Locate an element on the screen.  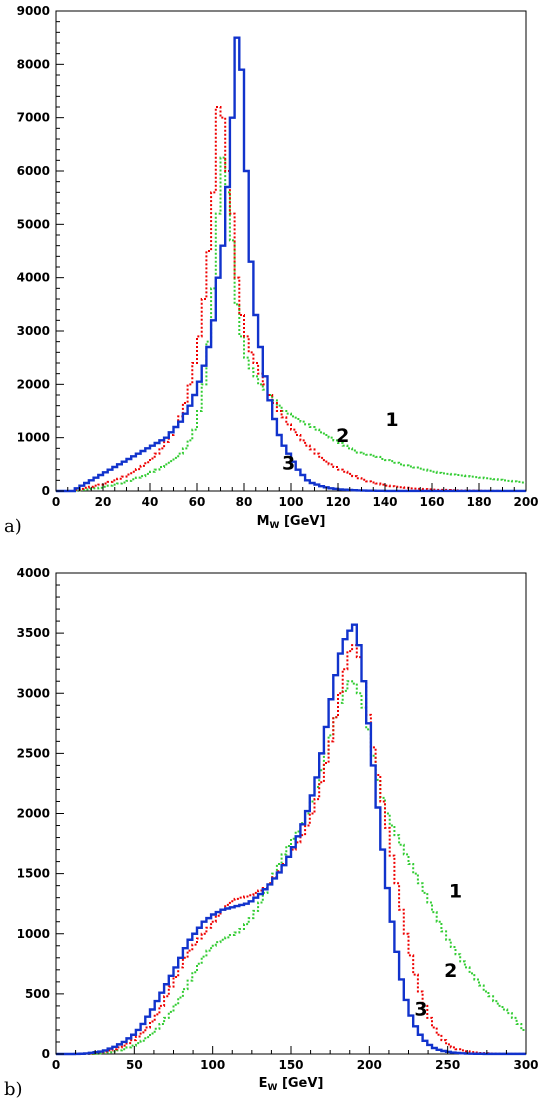
panel-b-x-tick-label: 50 is located at coordinates (134, 1065).